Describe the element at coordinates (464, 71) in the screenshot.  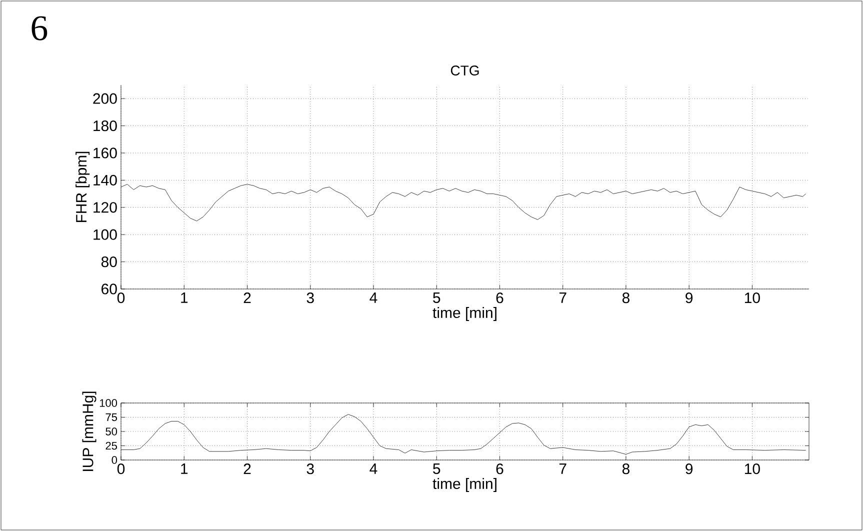
I see `chart-title: CTG` at that location.